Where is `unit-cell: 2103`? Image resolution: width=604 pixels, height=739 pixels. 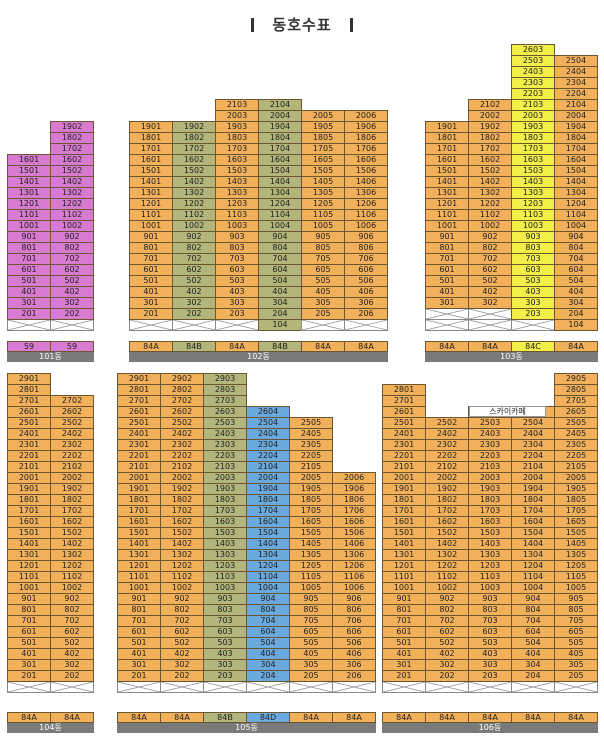 unit-cell: 2103 is located at coordinates (225, 467).